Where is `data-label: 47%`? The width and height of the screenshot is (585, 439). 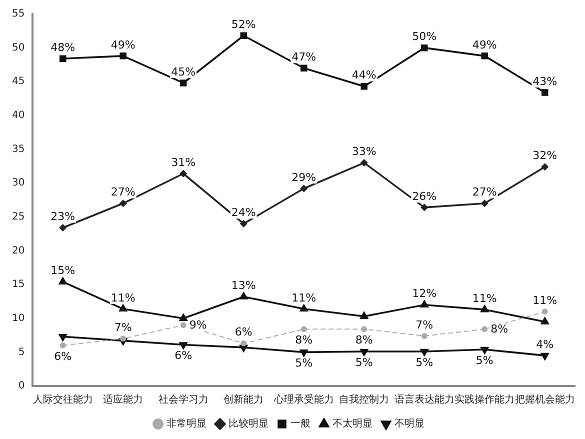 data-label: 47% is located at coordinates (304, 57).